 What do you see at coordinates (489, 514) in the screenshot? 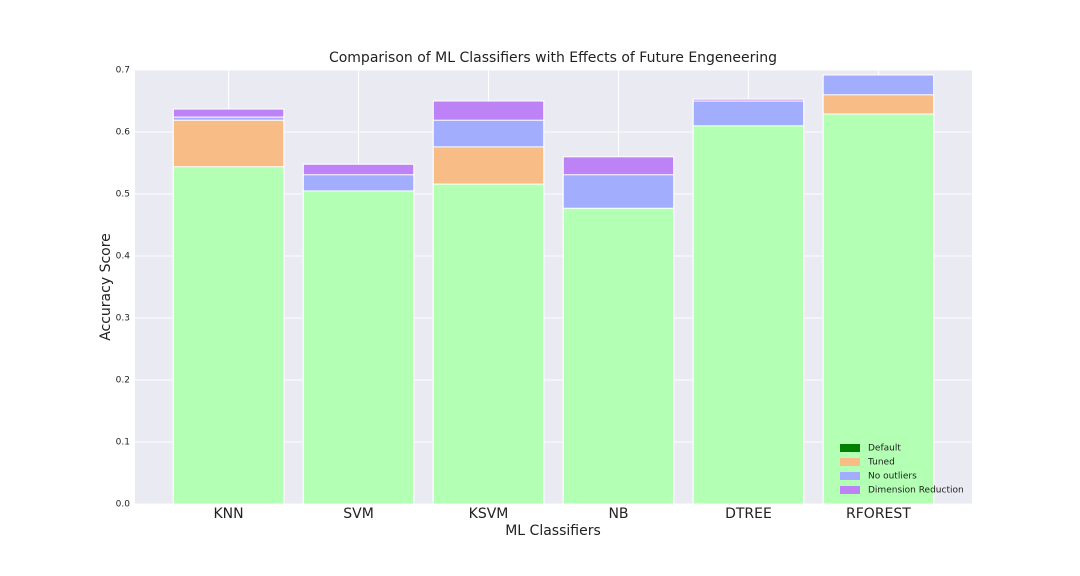
I see `x-tick-label: KSVM` at bounding box center [489, 514].